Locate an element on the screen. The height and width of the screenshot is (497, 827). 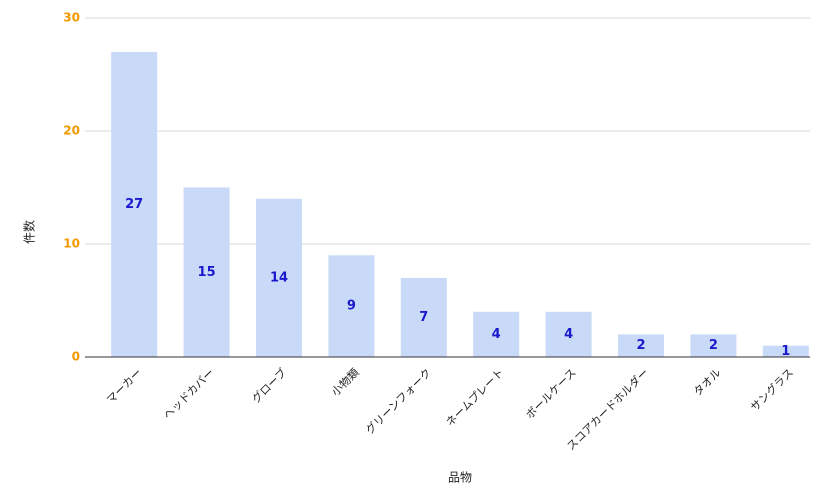
x-tick-label: ボールケース is located at coordinates (550, 393).